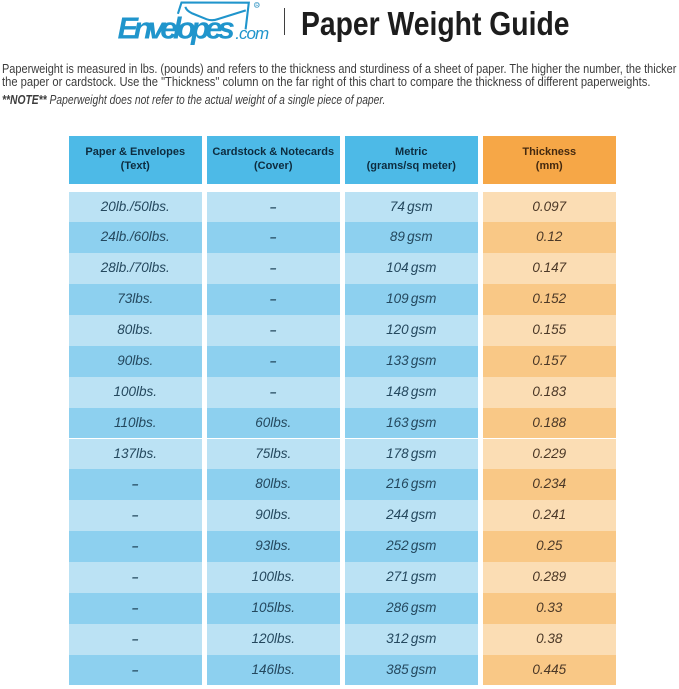 The image size is (679, 689). Describe the element at coordinates (177, 28) in the screenshot. I see `svg-text: Envelopes` at that location.